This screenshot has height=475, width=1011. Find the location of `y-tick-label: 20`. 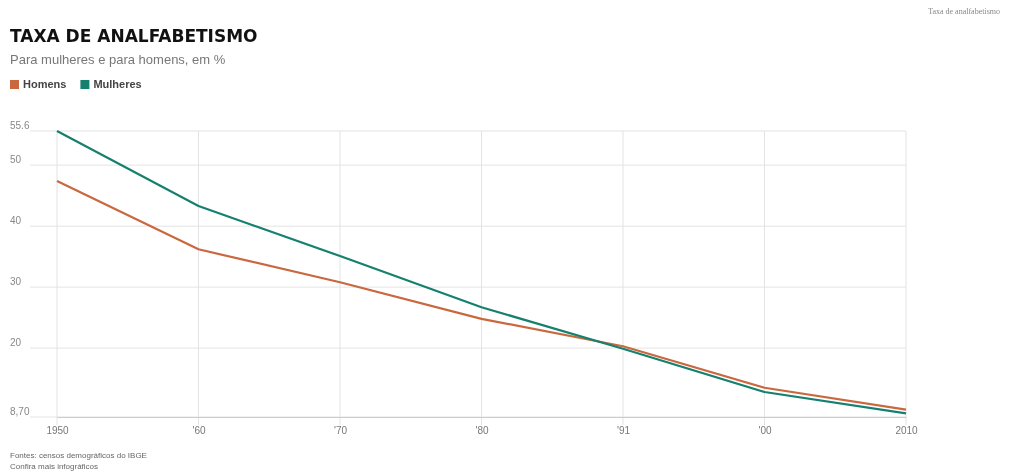

y-tick-label: 20 is located at coordinates (16, 342).